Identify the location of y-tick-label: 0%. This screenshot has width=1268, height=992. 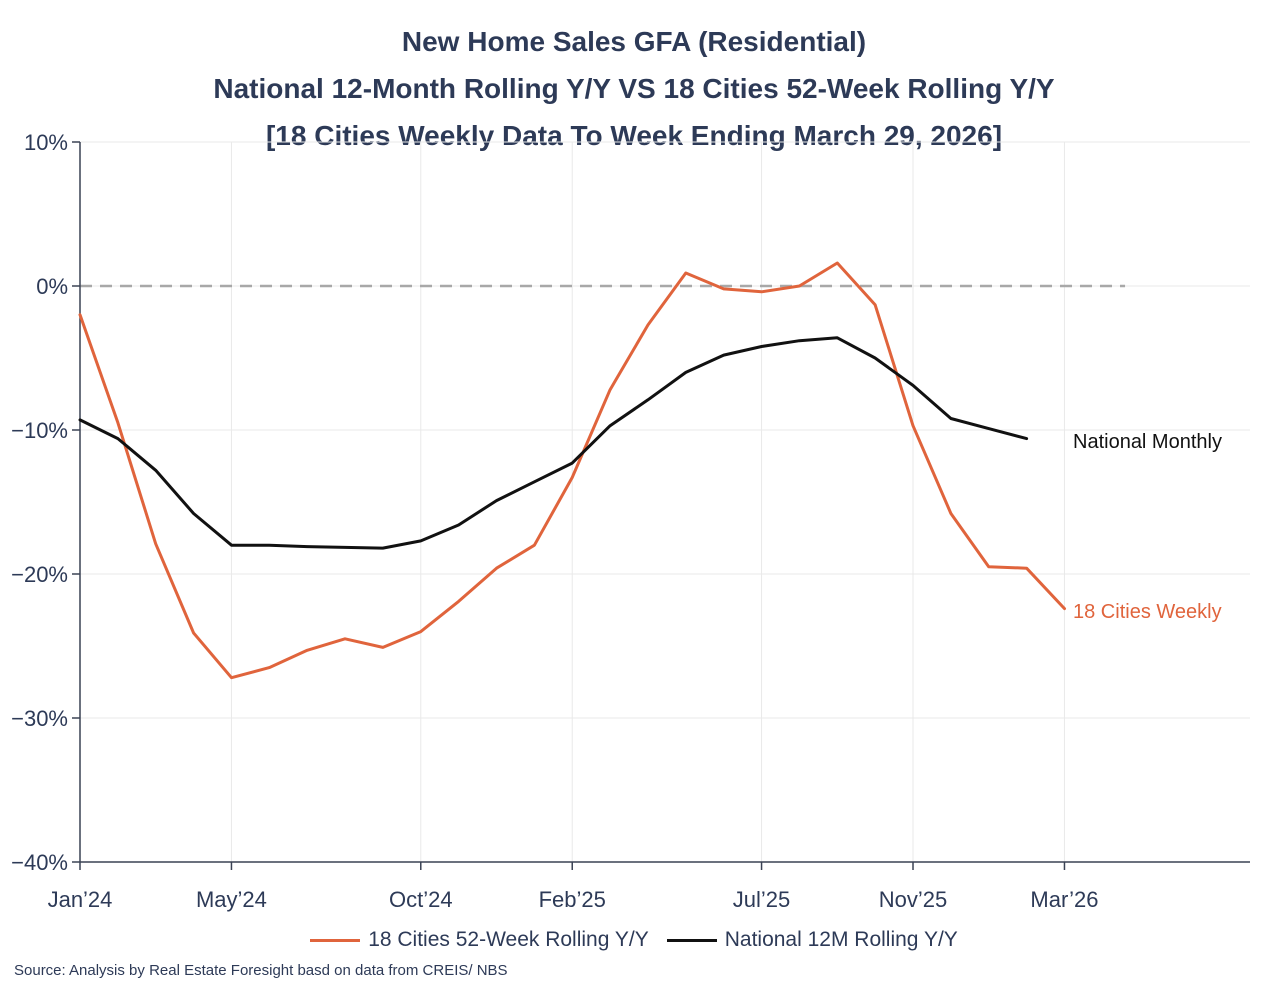
(52, 286).